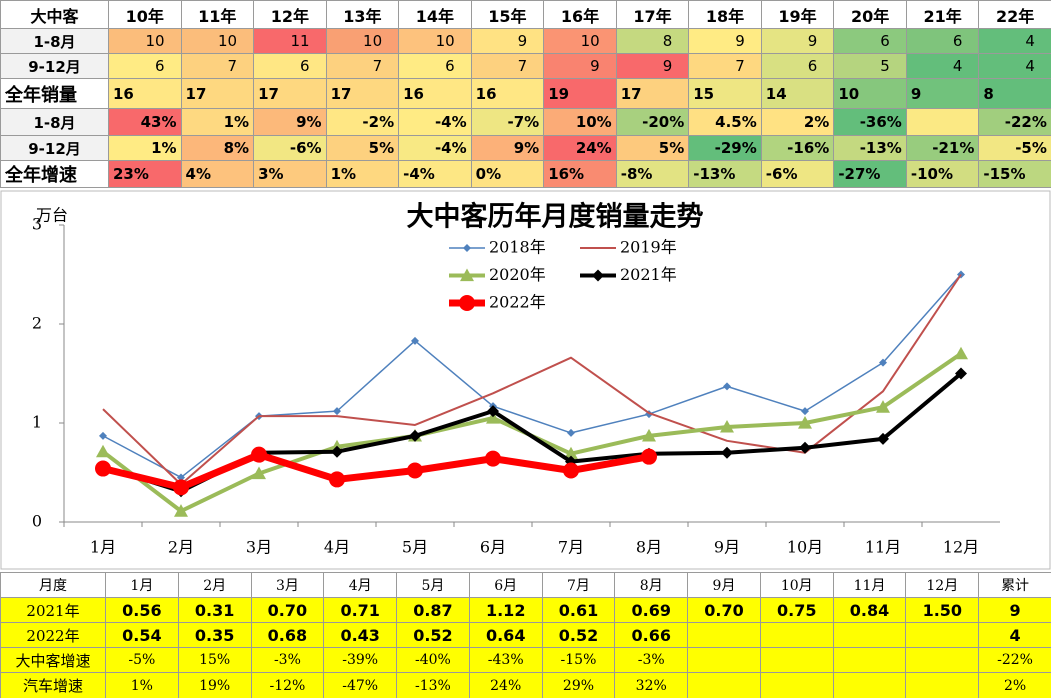 This screenshot has height=698, width=1051. Describe the element at coordinates (433, 635) in the screenshot. I see `table-cell: 0.52` at that location.